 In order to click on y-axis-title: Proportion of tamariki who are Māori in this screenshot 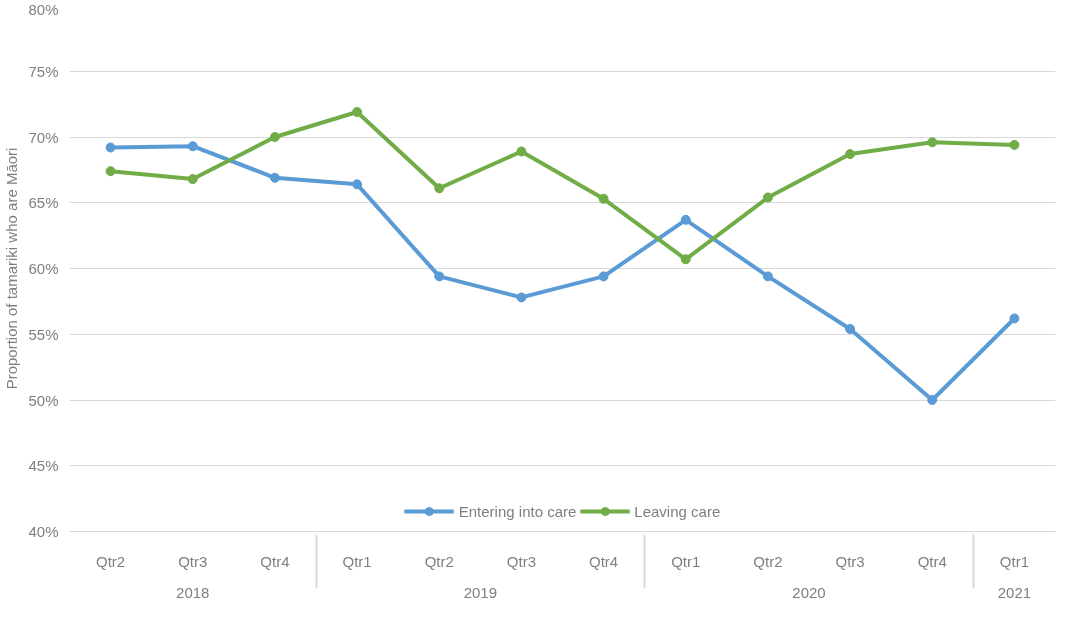, I will do `click(12, 268)`.